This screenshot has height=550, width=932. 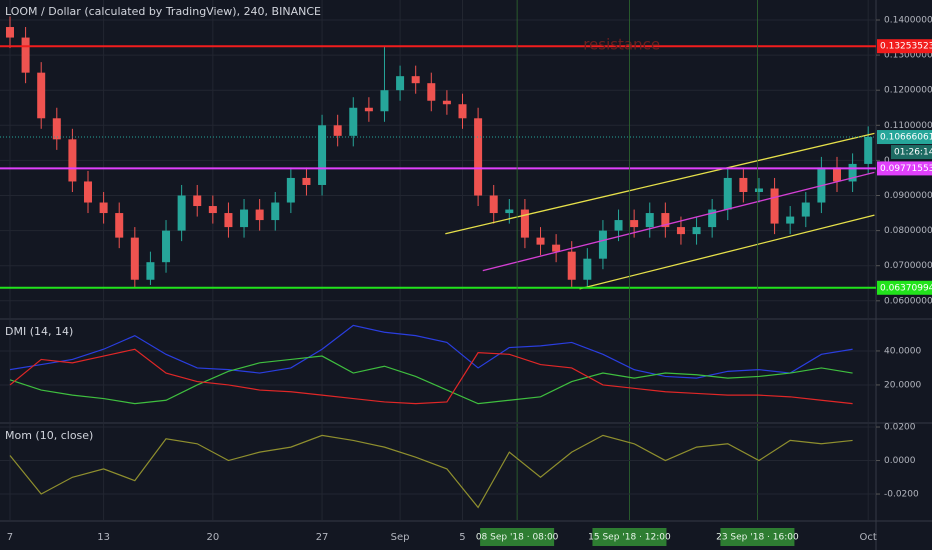 What do you see at coordinates (901, 495) in the screenshot?
I see `y-tick-label: -0.0200` at bounding box center [901, 495].